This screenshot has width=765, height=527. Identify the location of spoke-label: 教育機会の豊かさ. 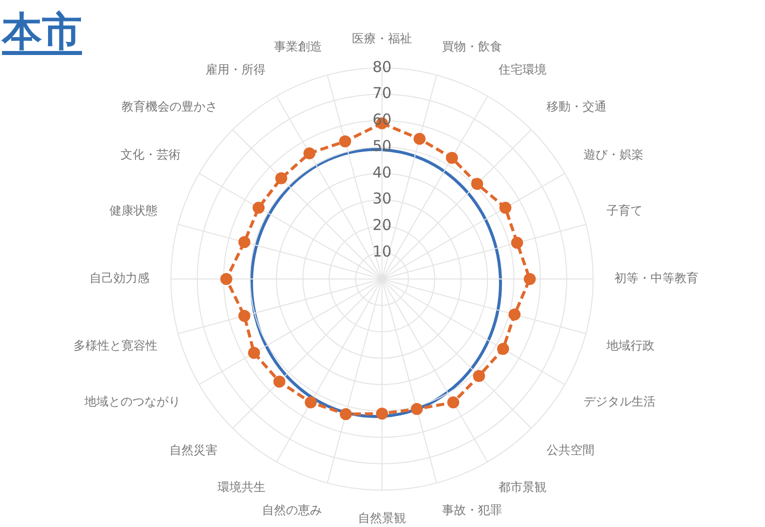
(170, 106).